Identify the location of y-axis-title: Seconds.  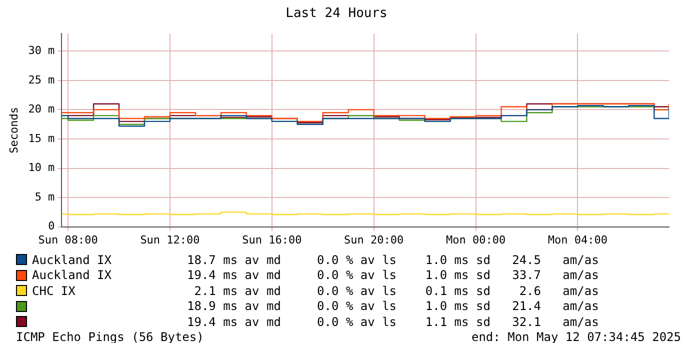
(13, 130).